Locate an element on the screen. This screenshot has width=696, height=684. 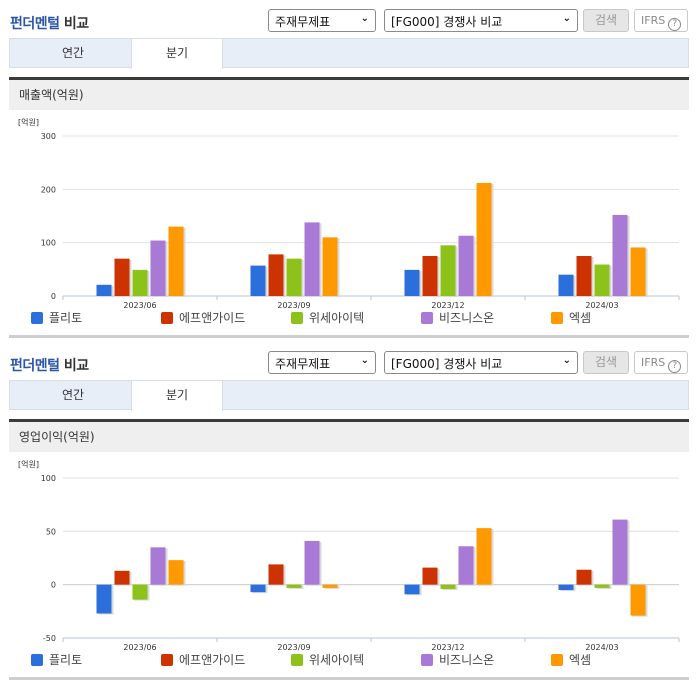
x-tick-label: 2023/06 is located at coordinates (139, 305).